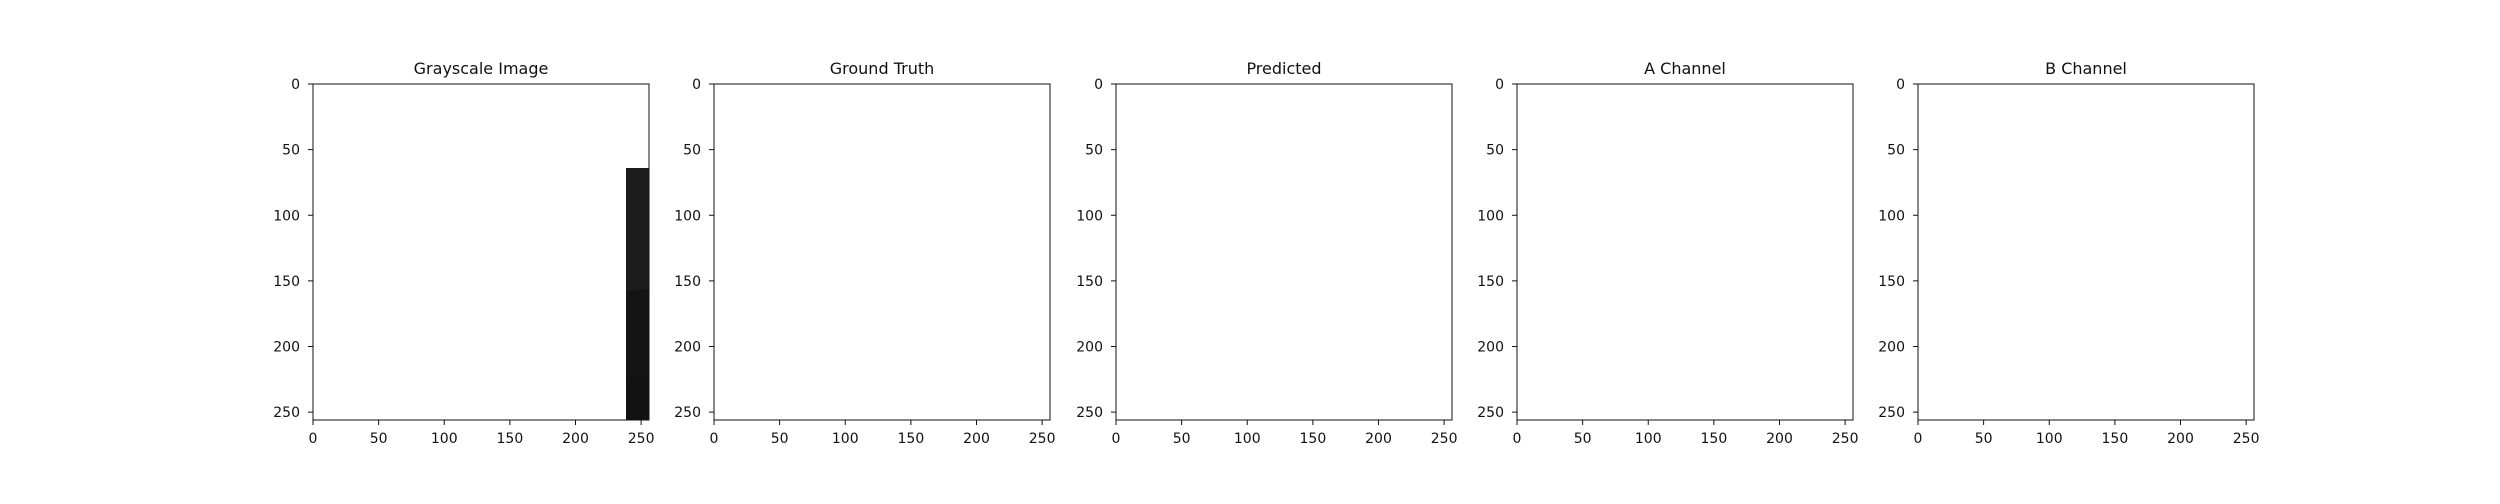 The width and height of the screenshot is (2500, 504). What do you see at coordinates (2049, 439) in the screenshot?
I see `b-channel-x-tick-label: 100` at bounding box center [2049, 439].